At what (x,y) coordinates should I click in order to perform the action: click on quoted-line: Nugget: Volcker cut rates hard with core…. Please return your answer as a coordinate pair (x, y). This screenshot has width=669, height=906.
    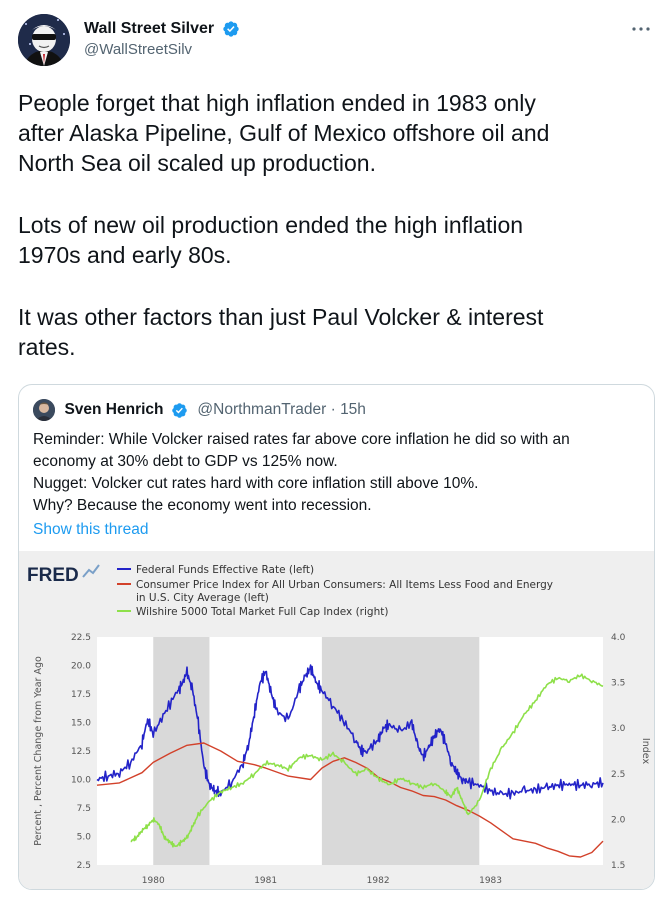
    Looking at the image, I should click on (256, 483).